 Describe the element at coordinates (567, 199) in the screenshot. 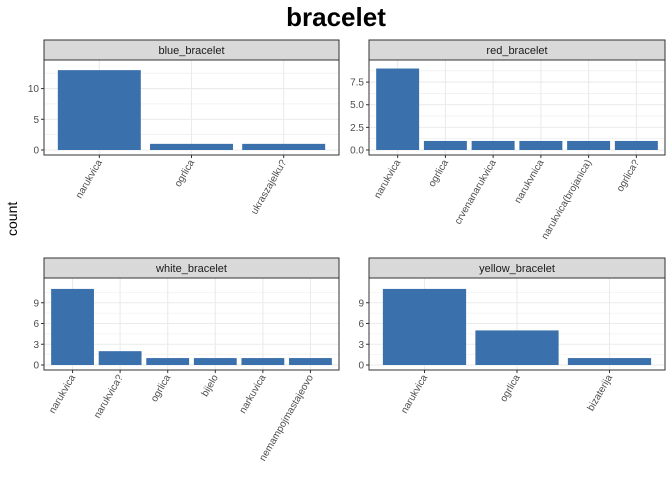

I see `x-tick-label: narukvica(brojanica)` at that location.